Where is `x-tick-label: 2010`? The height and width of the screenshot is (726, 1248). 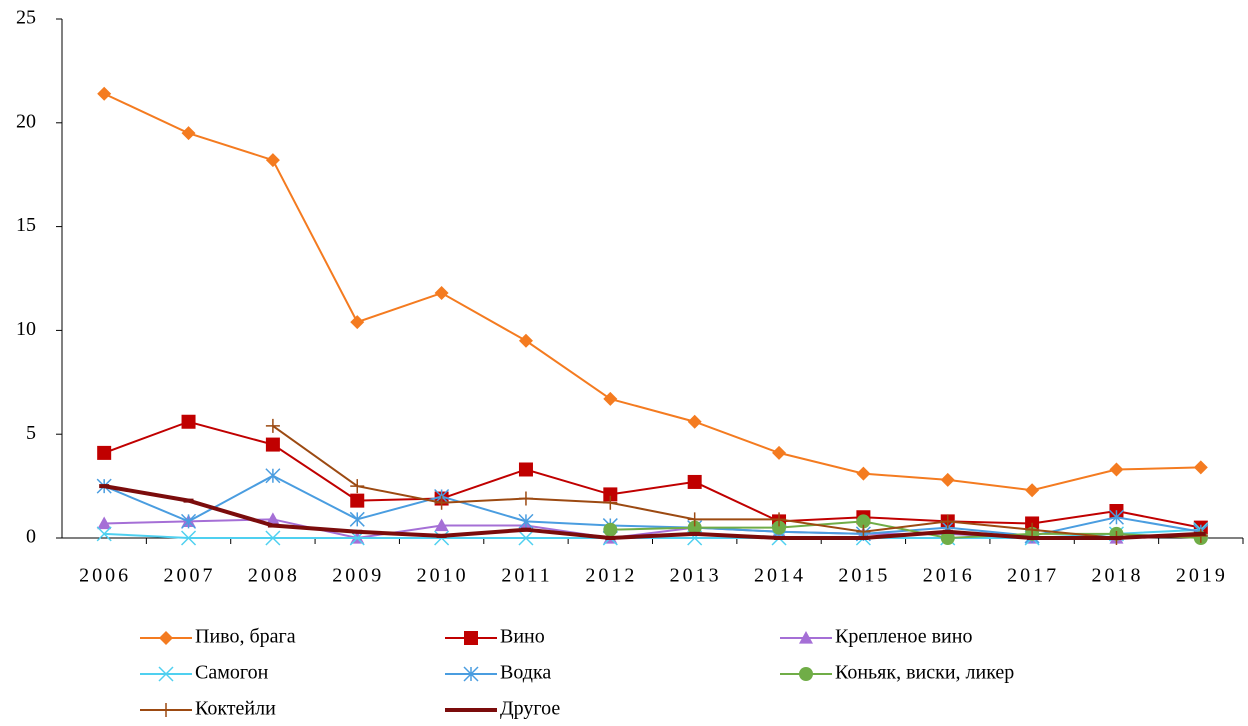 x-tick-label: 2010 is located at coordinates (443, 576).